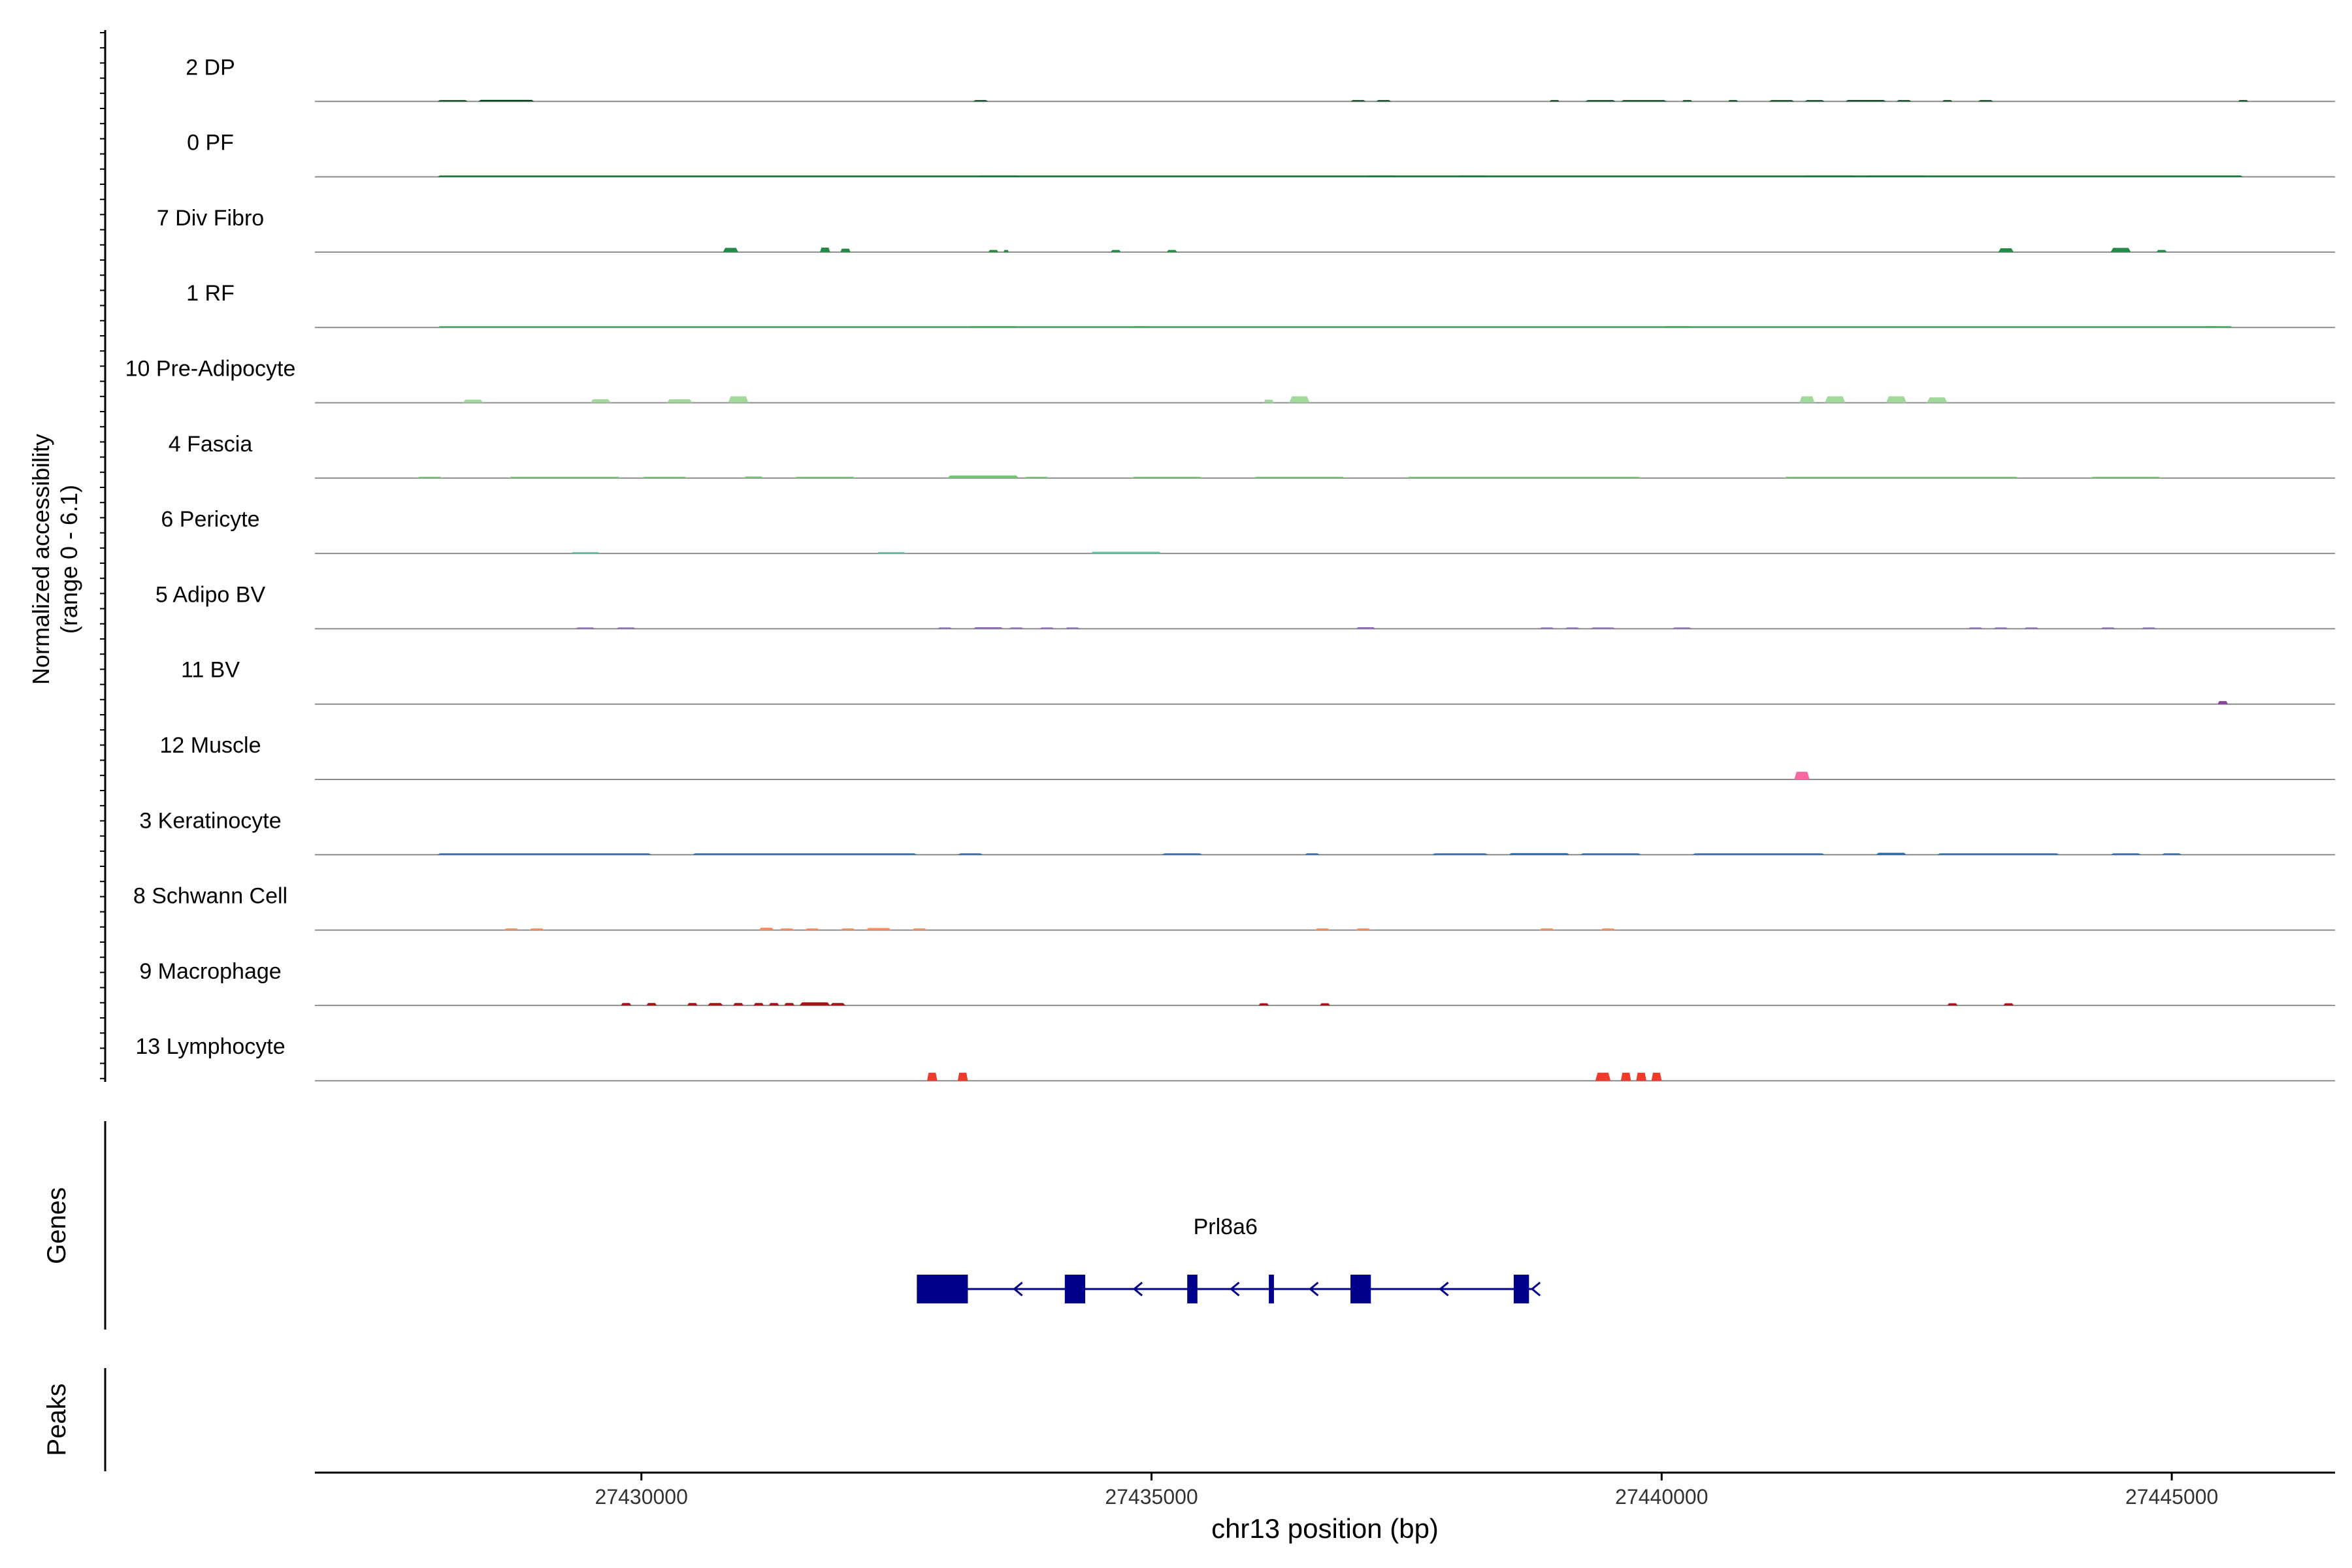 The width and height of the screenshot is (2352, 1568). I want to click on x-tick-label: 27445000, so click(2171, 1497).